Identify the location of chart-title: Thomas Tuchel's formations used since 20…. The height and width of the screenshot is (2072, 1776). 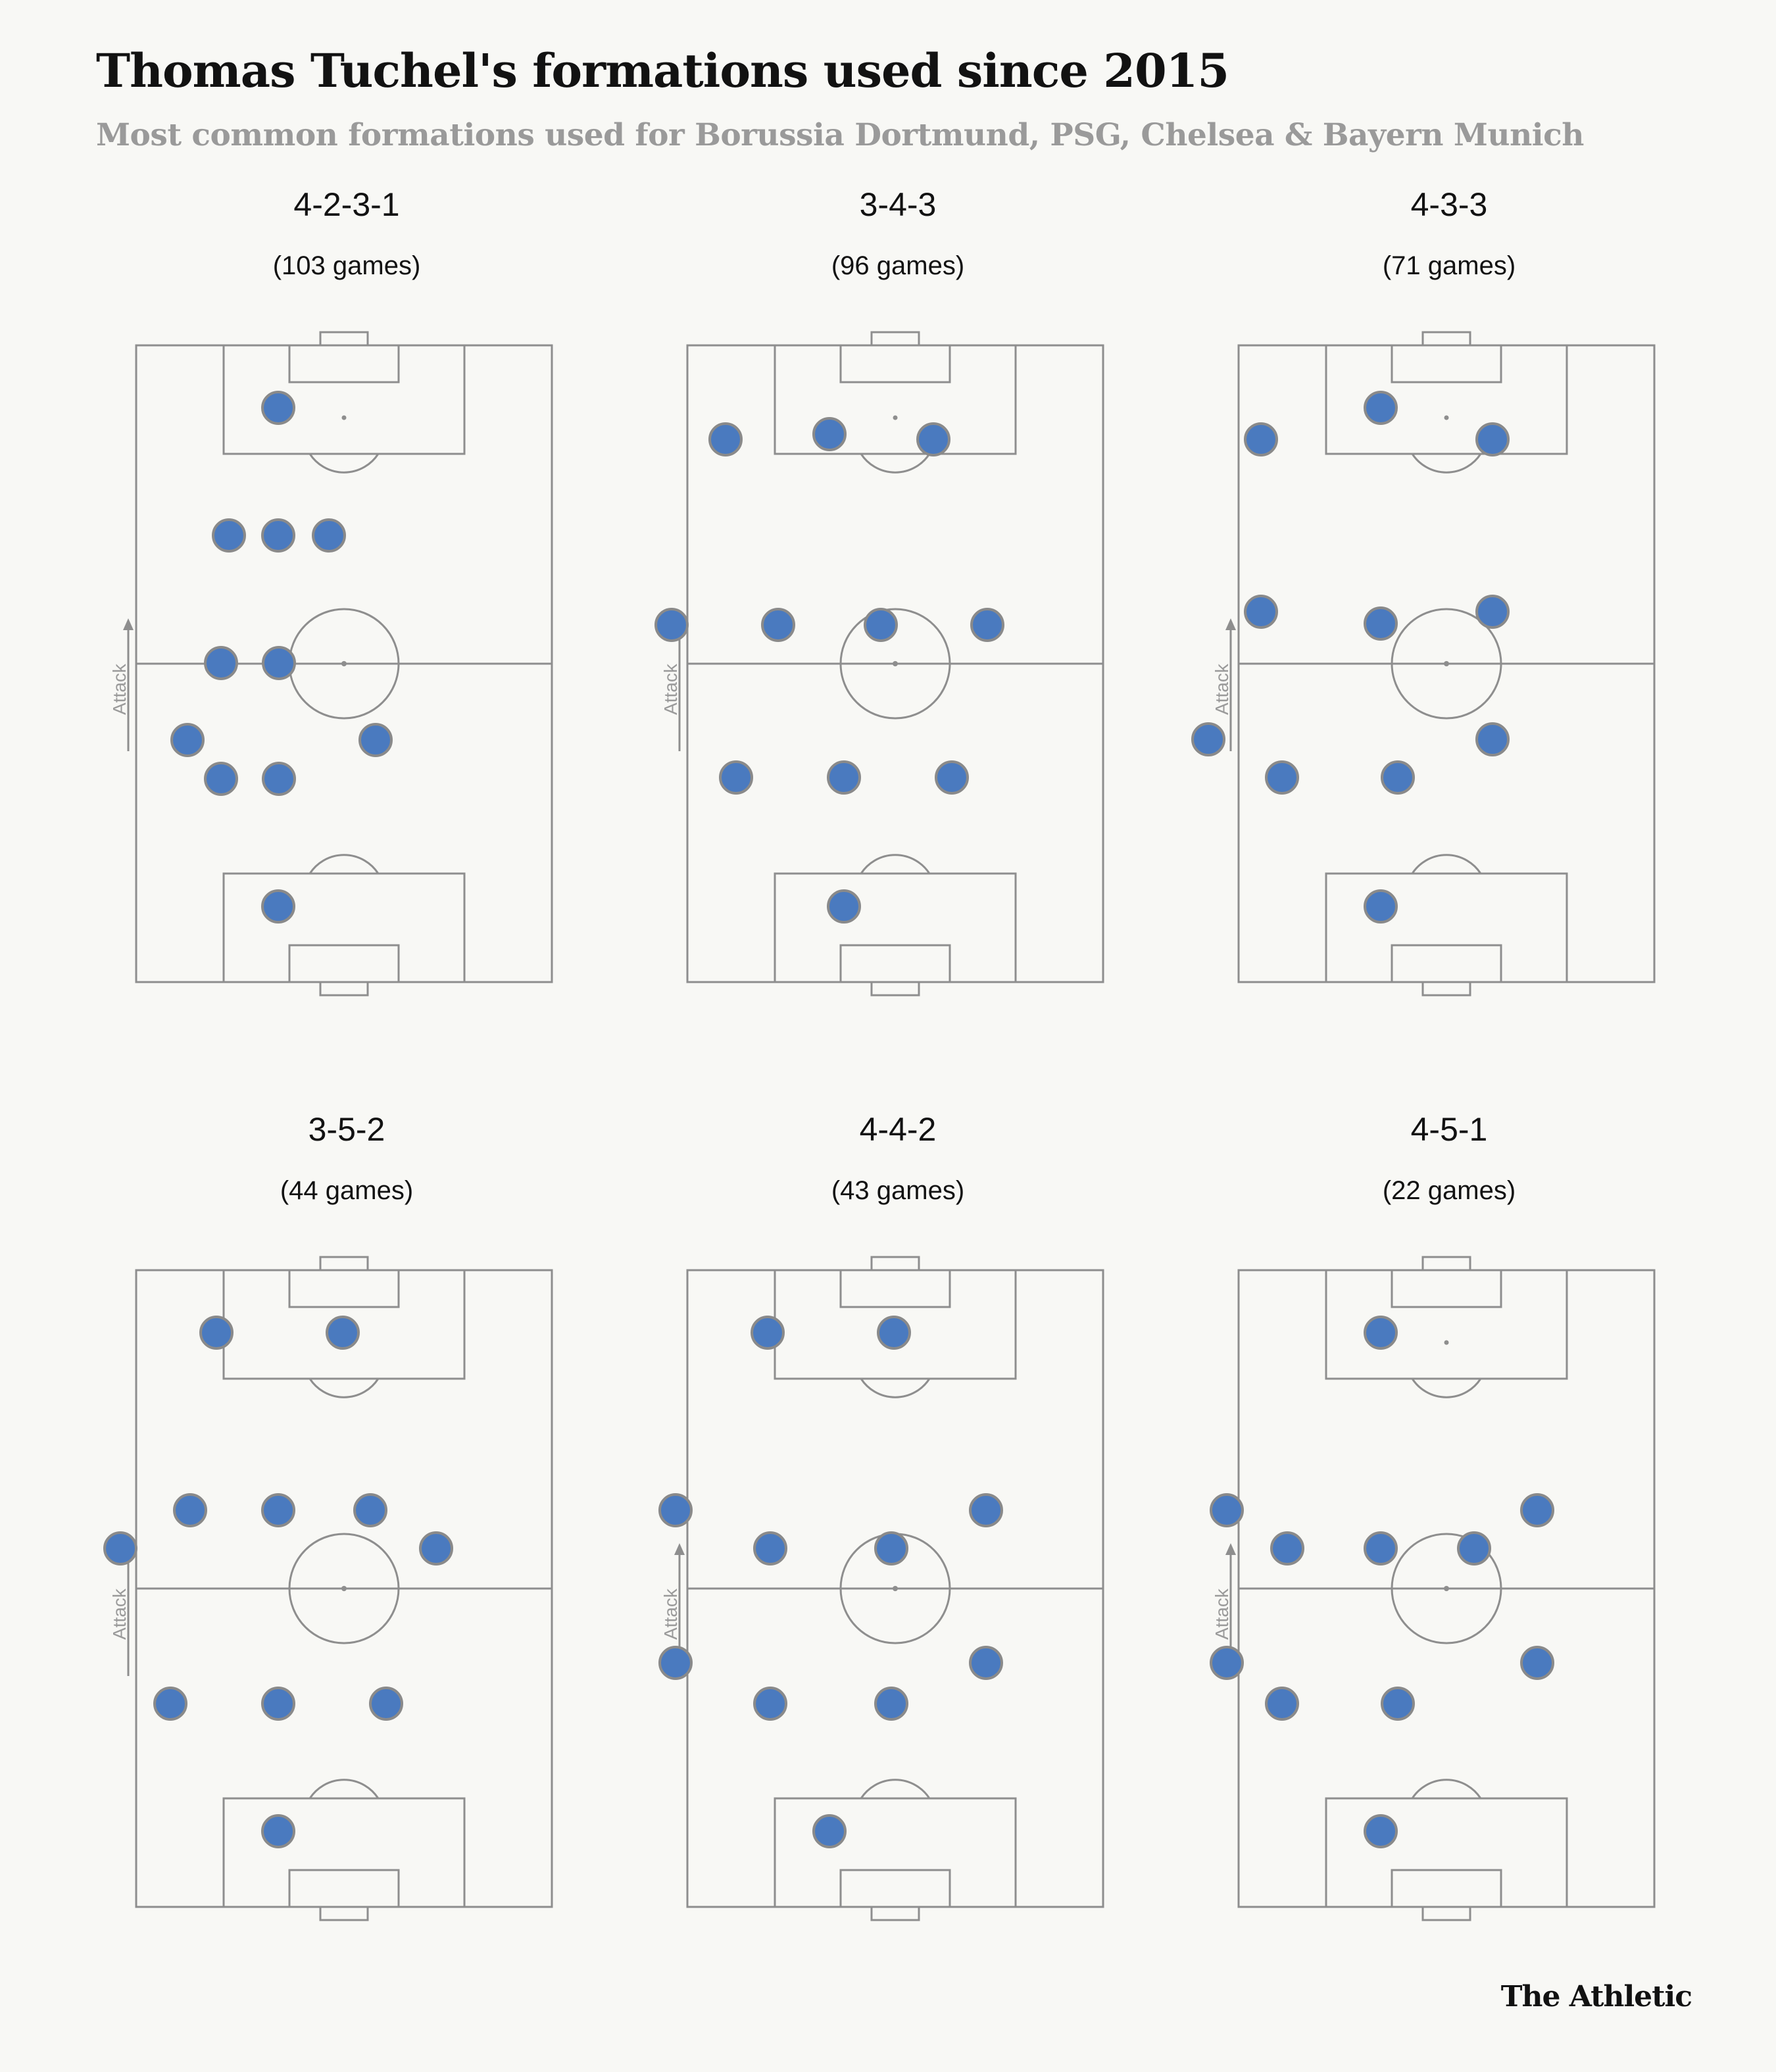
(662, 70).